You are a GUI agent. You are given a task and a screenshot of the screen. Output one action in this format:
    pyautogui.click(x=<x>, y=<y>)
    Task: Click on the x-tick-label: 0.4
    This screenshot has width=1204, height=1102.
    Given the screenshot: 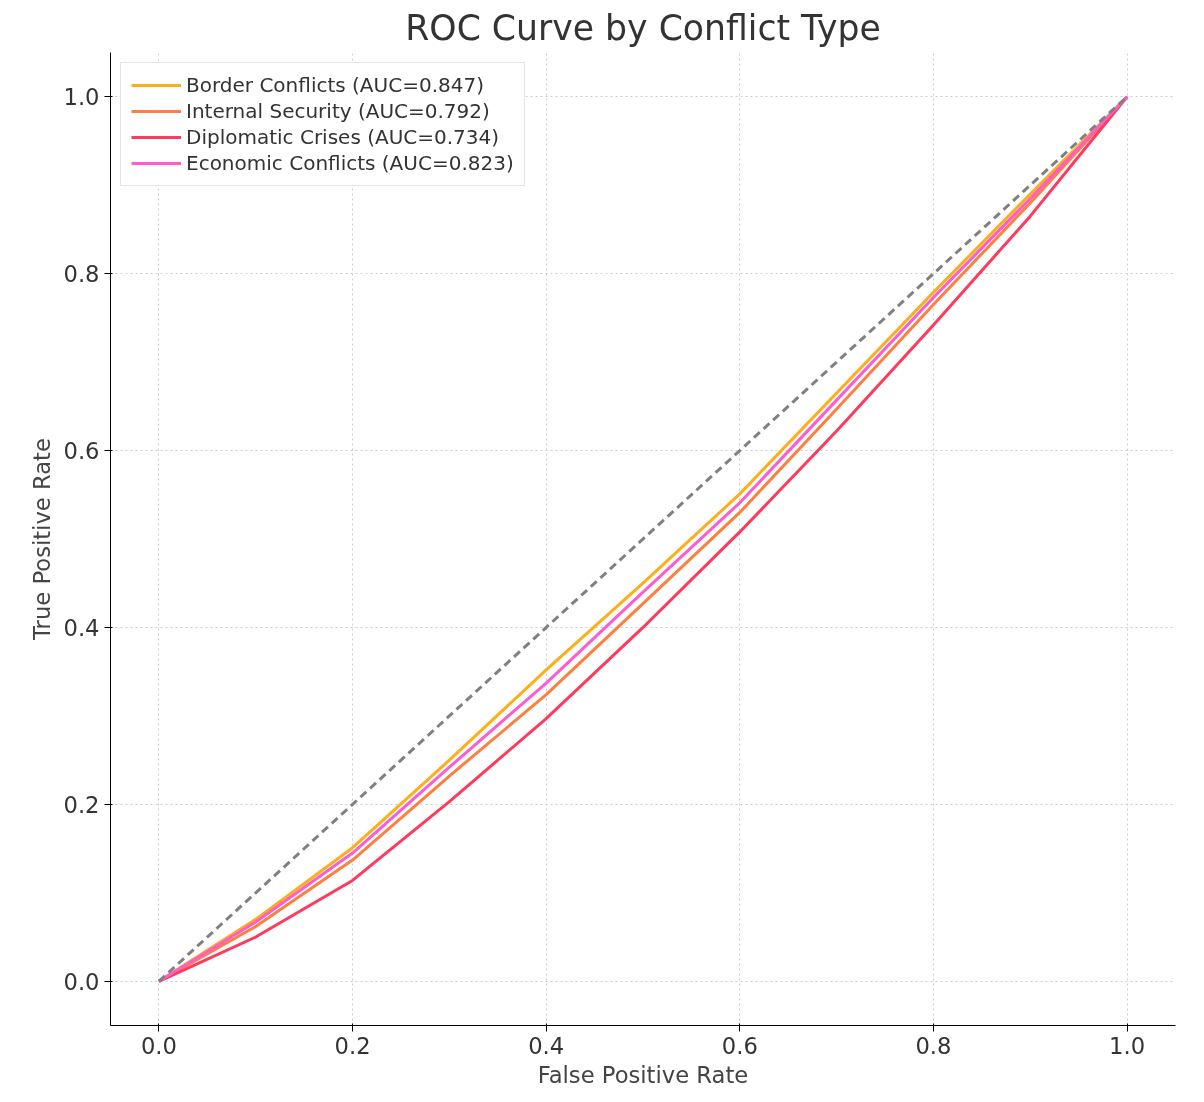 What is the action you would take?
    pyautogui.click(x=546, y=1045)
    